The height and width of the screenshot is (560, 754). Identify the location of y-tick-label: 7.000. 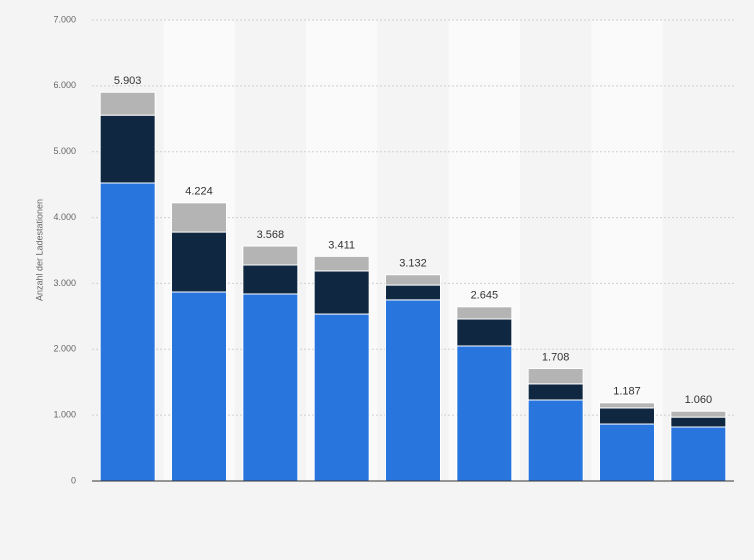
(64, 19).